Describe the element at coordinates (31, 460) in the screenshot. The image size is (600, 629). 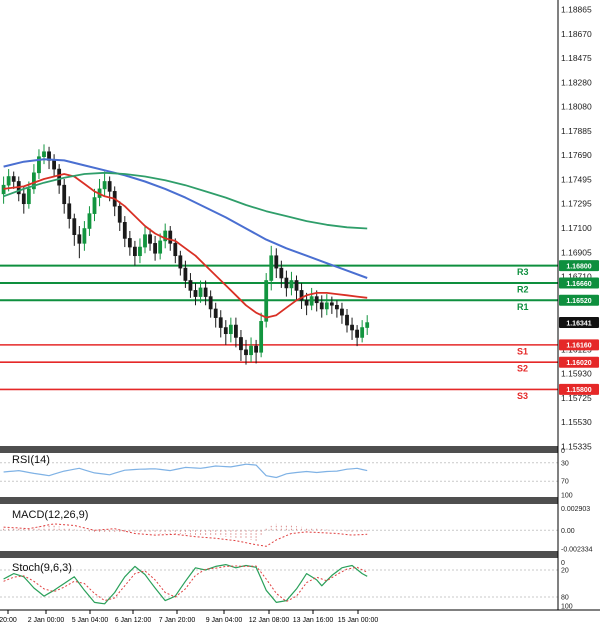
I see `rsi-pane-title: RSI(14)` at that location.